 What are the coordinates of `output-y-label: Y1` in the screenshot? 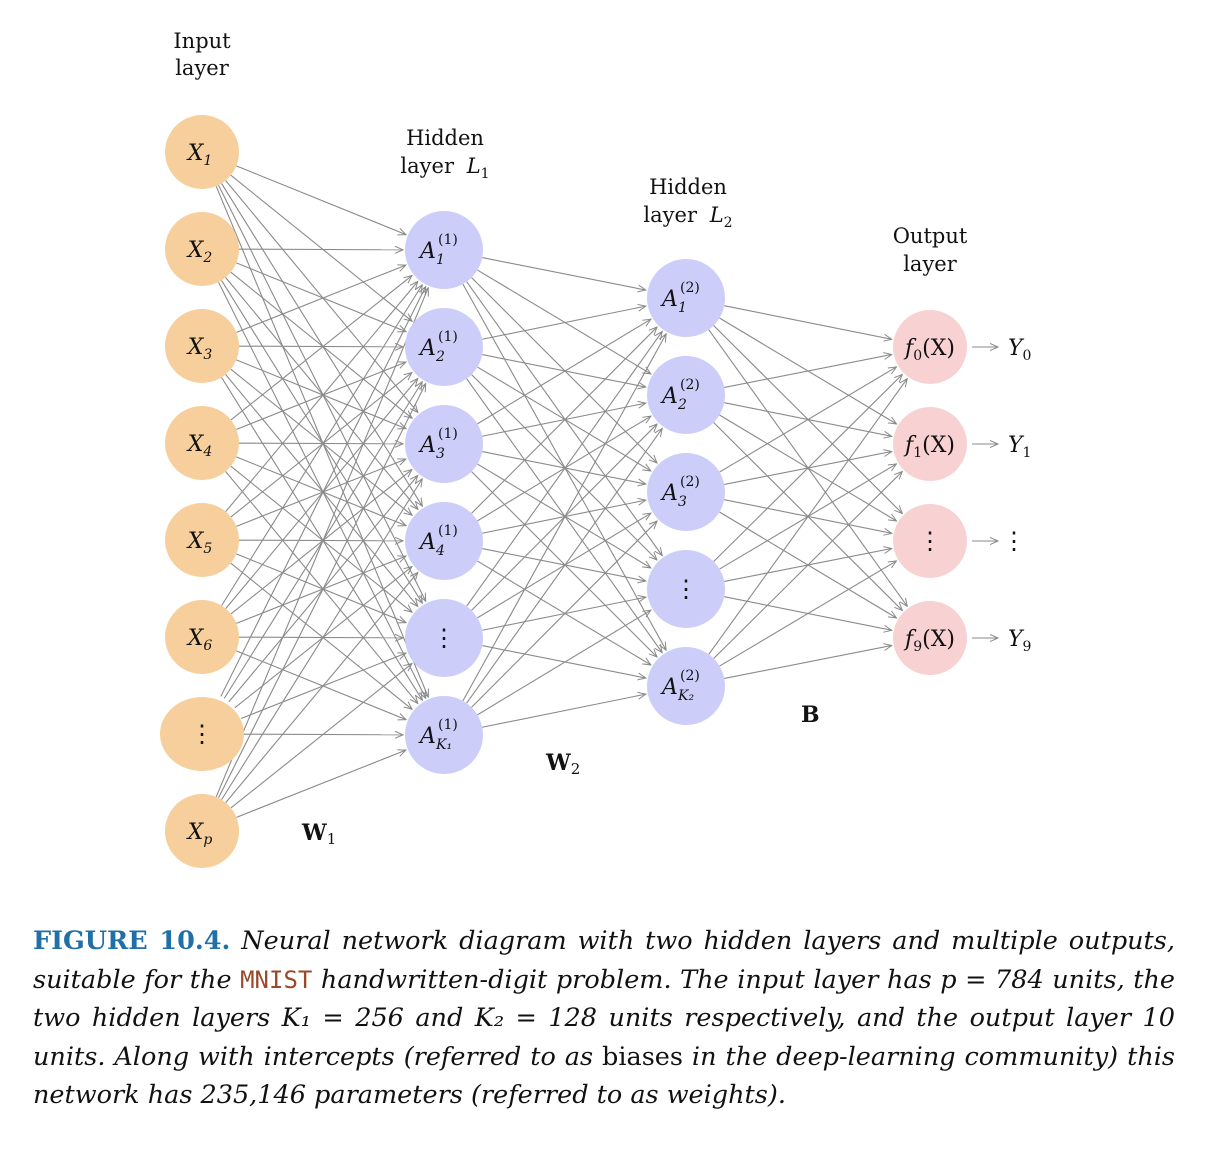 It's located at (1019, 447).